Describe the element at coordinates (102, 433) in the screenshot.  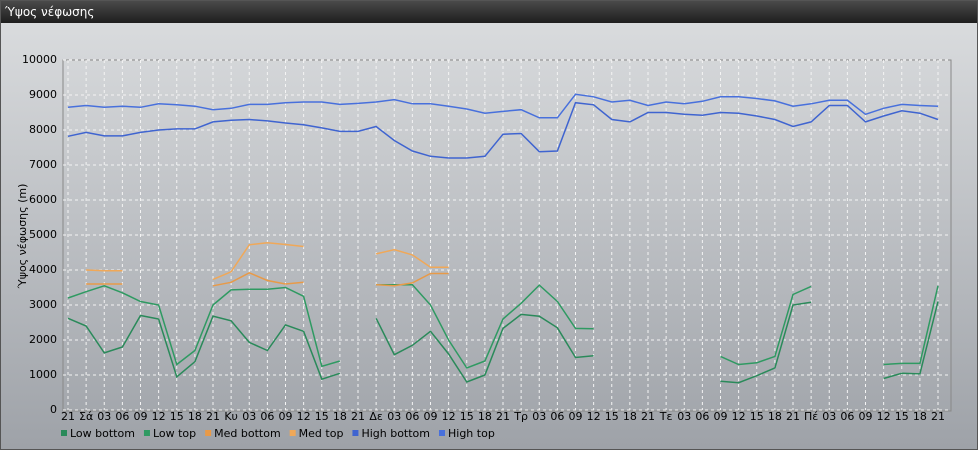
I see `legend-label: Low bottom` at that location.